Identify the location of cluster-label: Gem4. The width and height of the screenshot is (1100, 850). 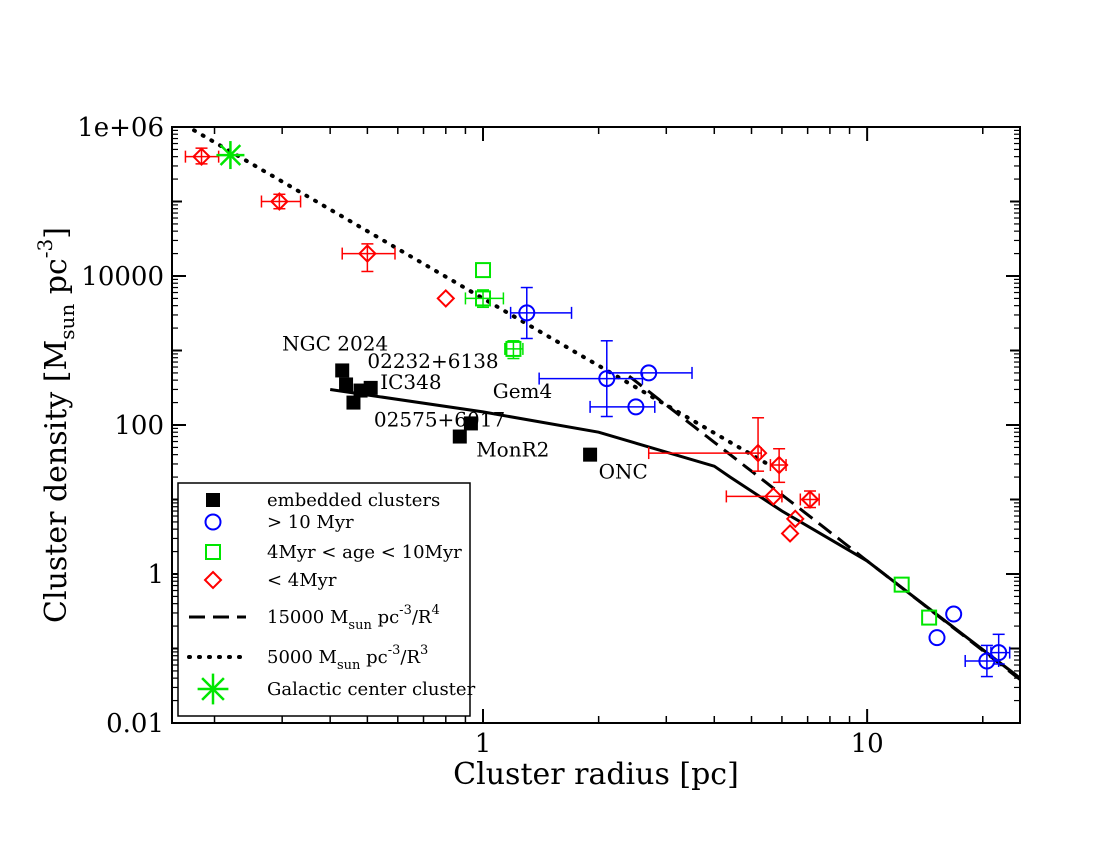
(523, 391).